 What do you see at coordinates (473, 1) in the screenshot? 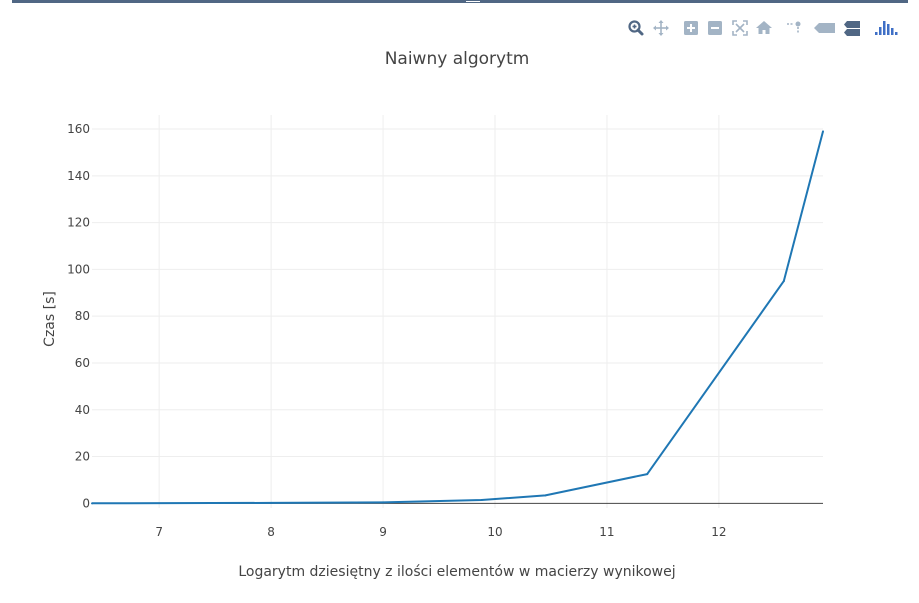
I see `top-scrollbar-handle` at bounding box center [473, 1].